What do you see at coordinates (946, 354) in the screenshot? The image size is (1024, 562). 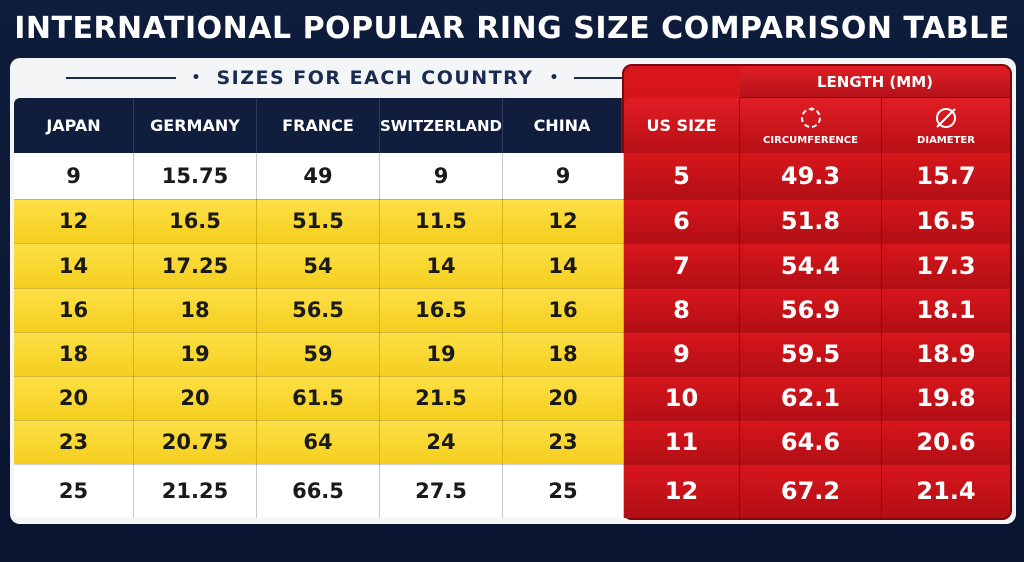 I see `cell-diameter: 18.9` at bounding box center [946, 354].